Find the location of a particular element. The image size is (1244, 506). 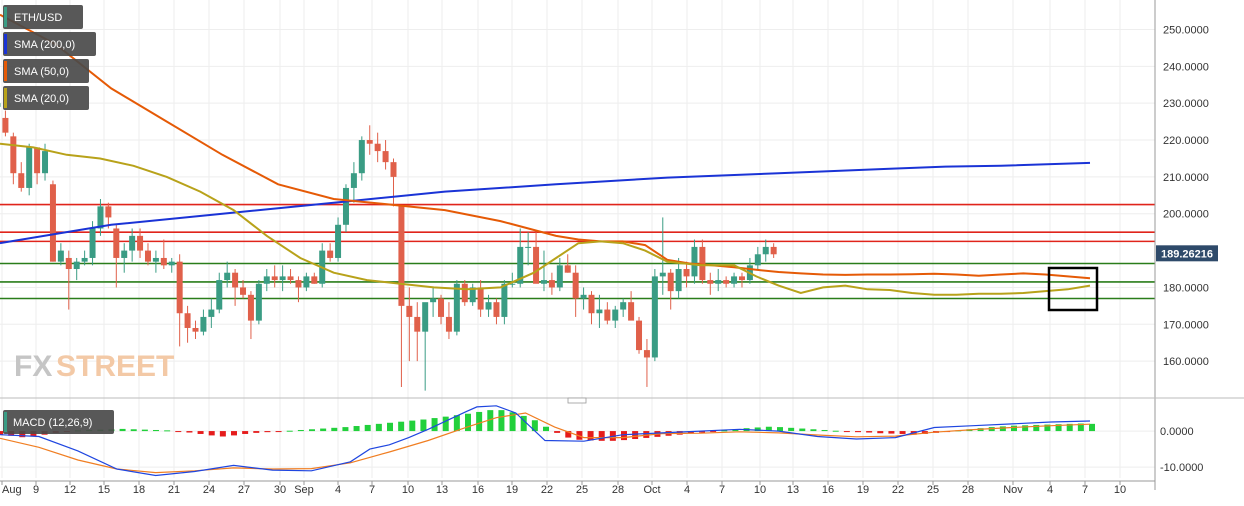

legend-item: SMA (200,0) is located at coordinates (49, 44).